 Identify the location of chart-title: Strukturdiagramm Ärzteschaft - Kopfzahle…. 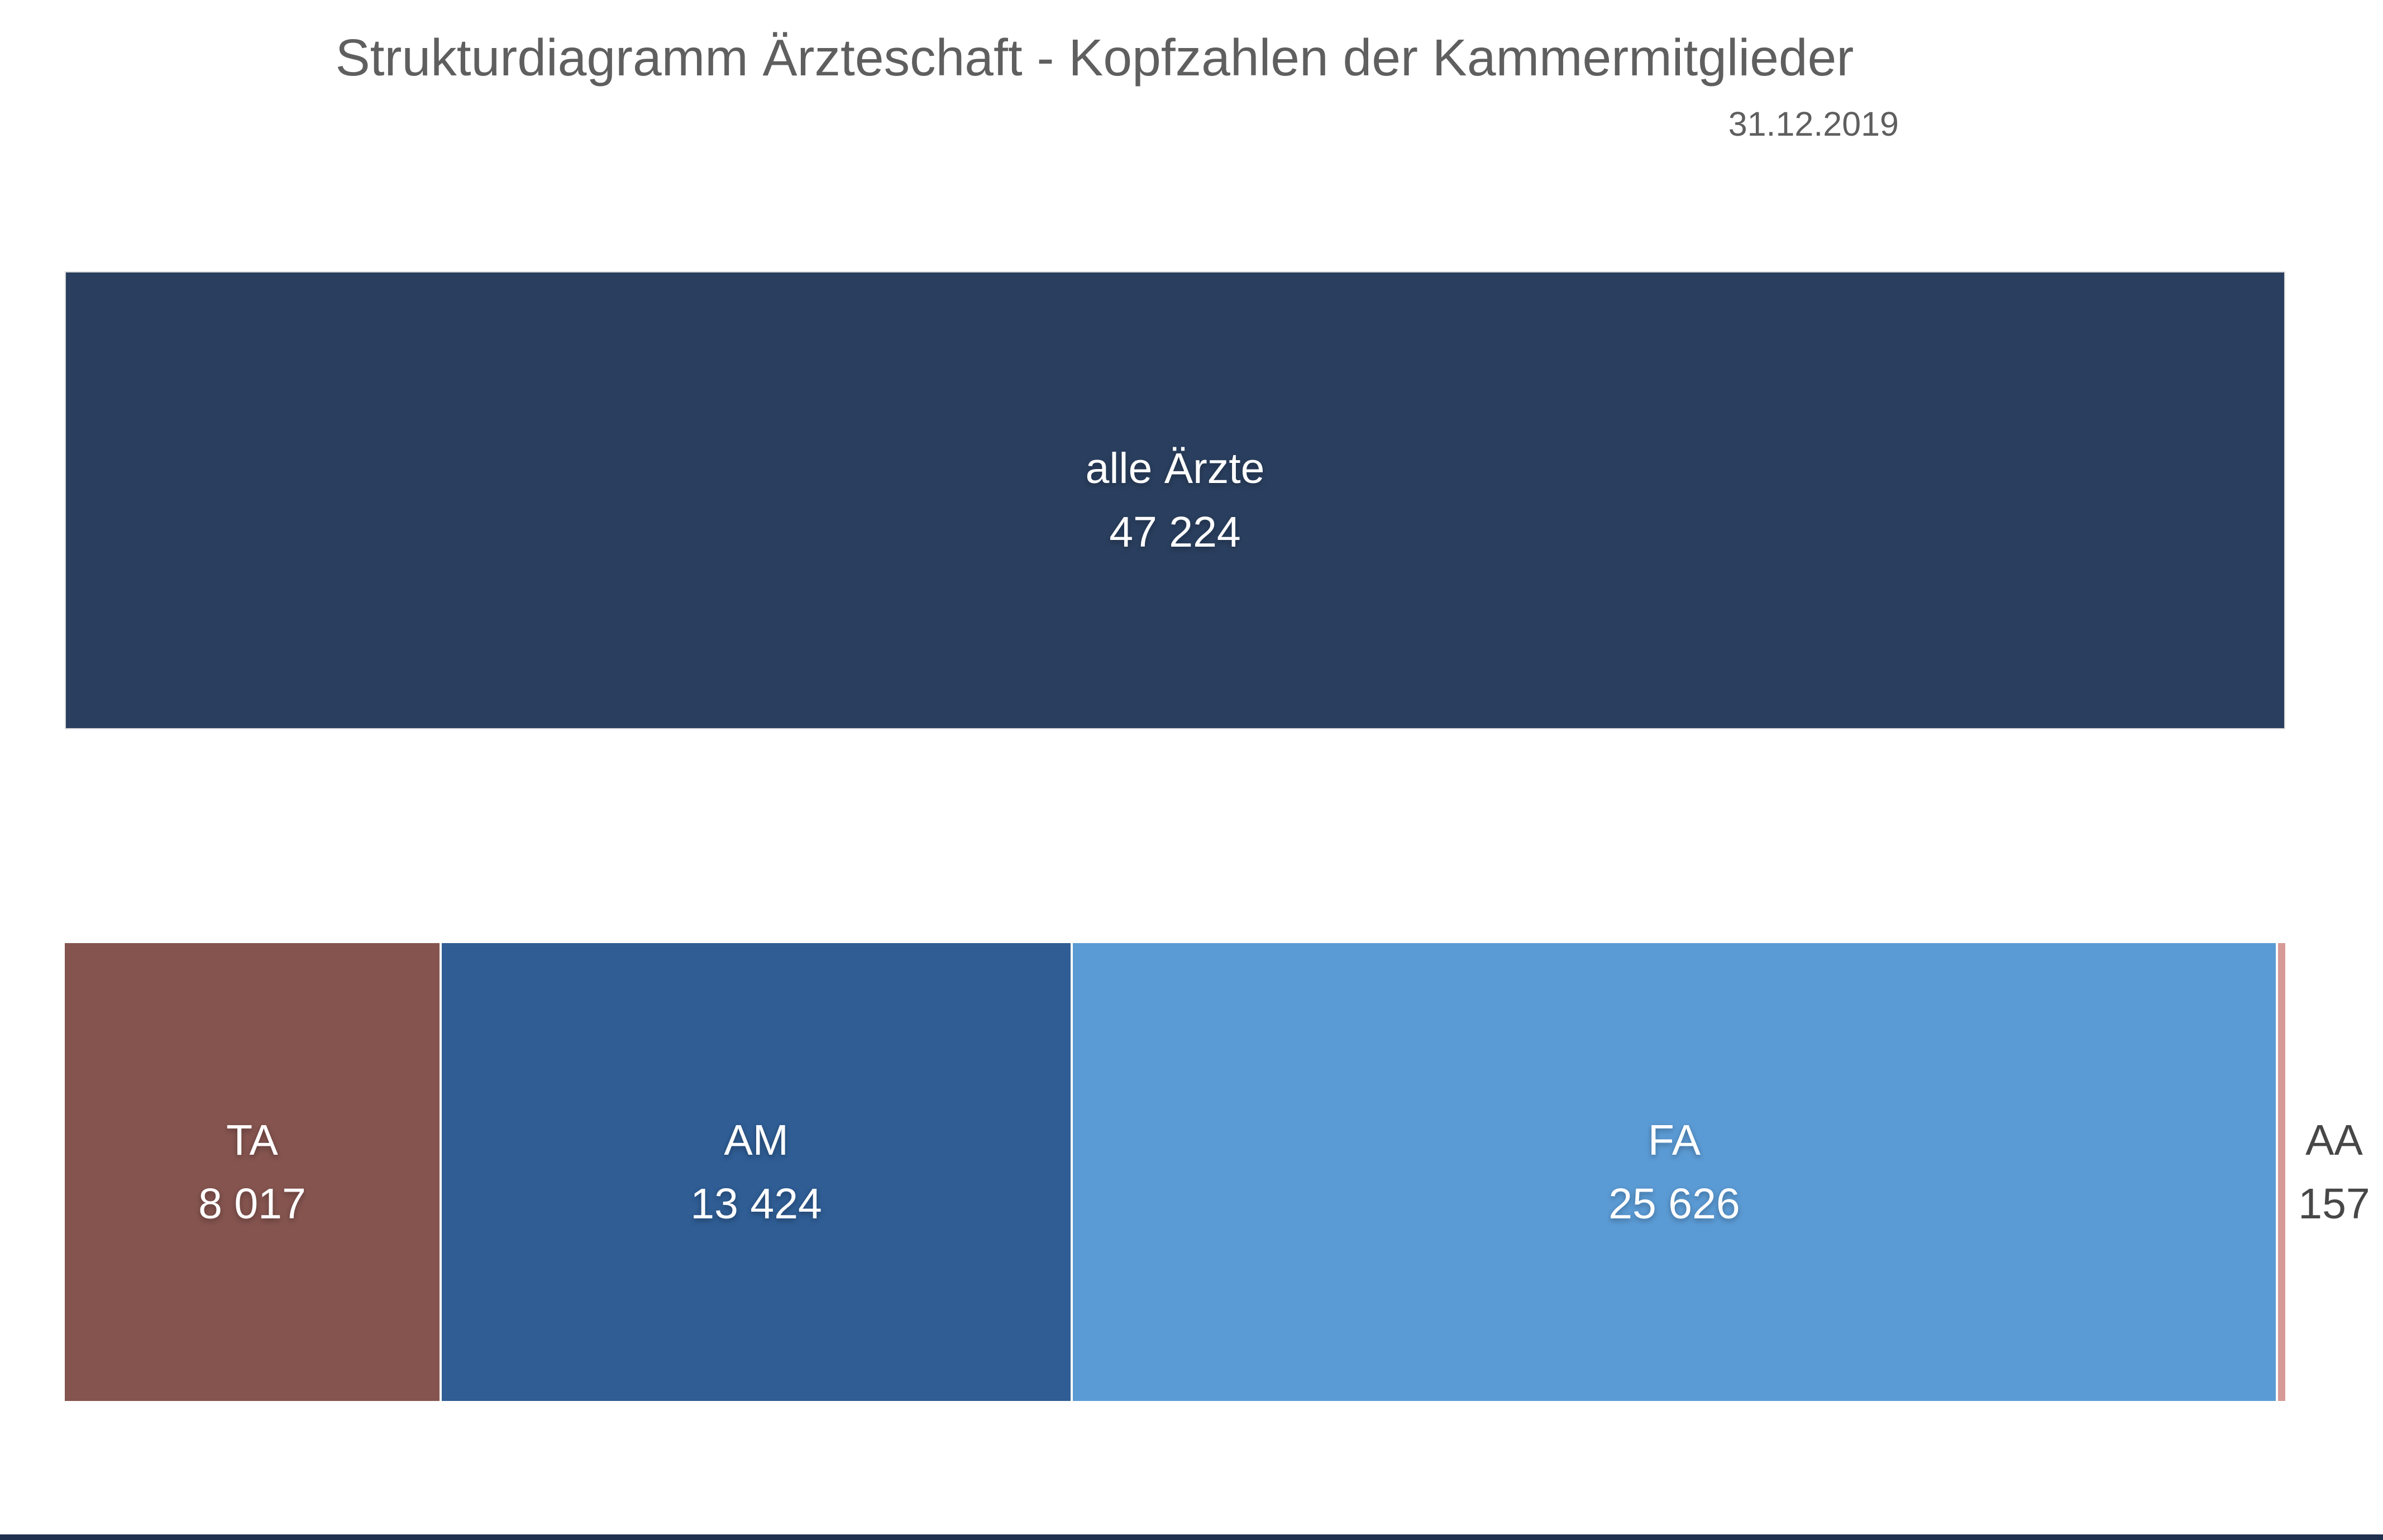
(1094, 58).